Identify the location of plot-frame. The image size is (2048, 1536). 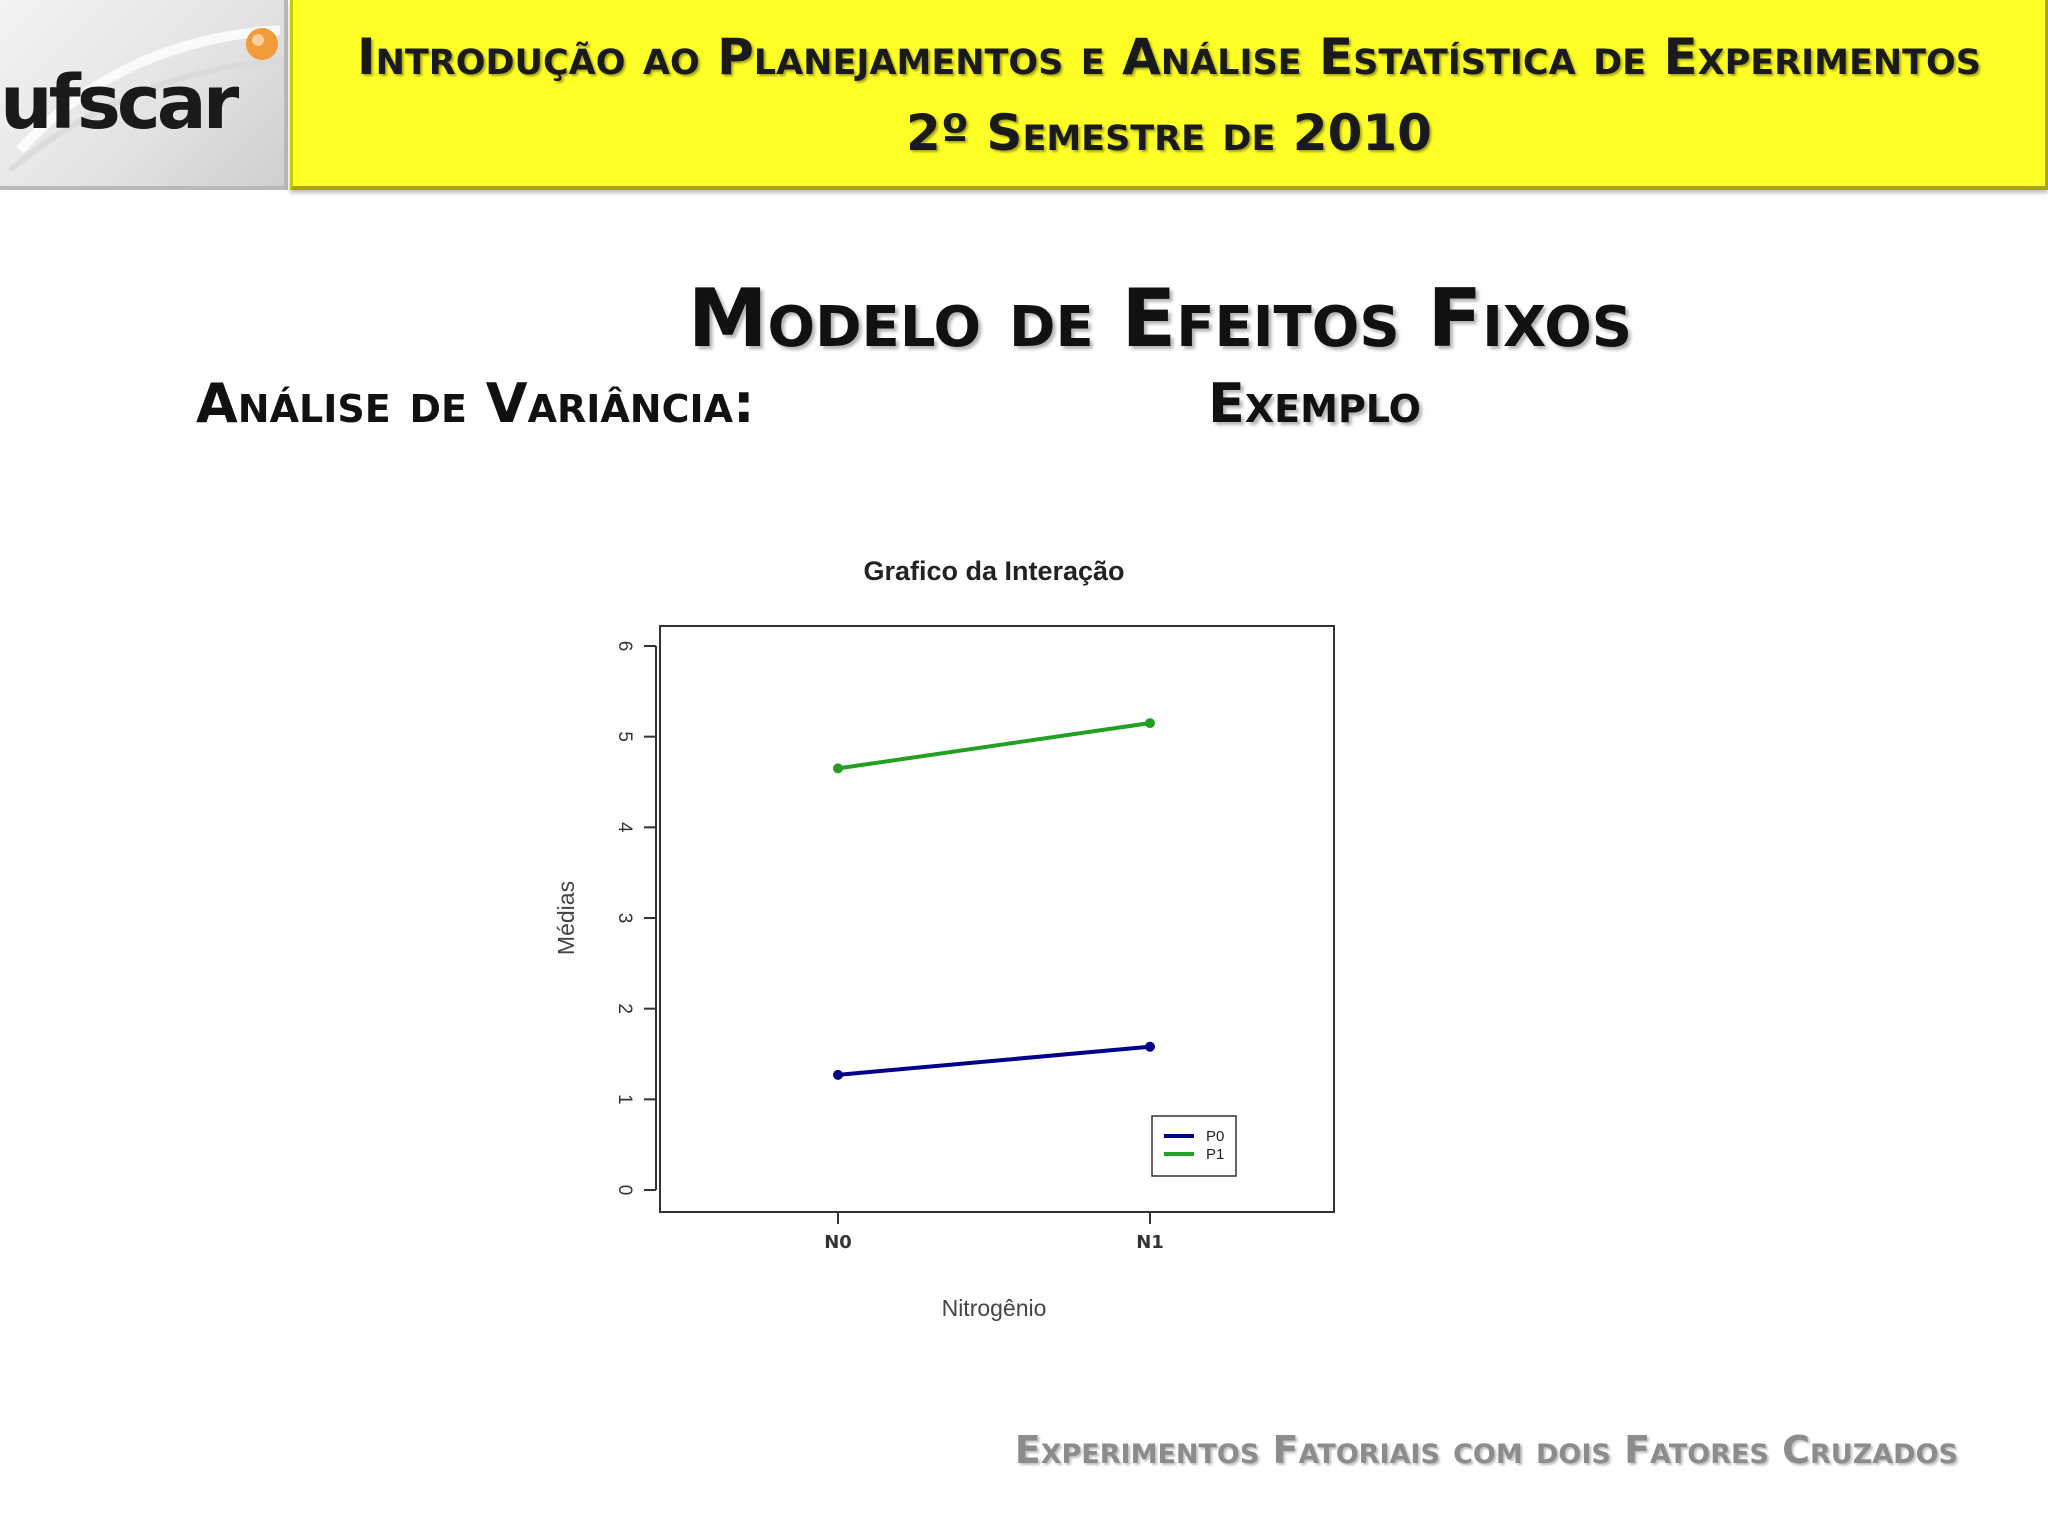
(997, 919).